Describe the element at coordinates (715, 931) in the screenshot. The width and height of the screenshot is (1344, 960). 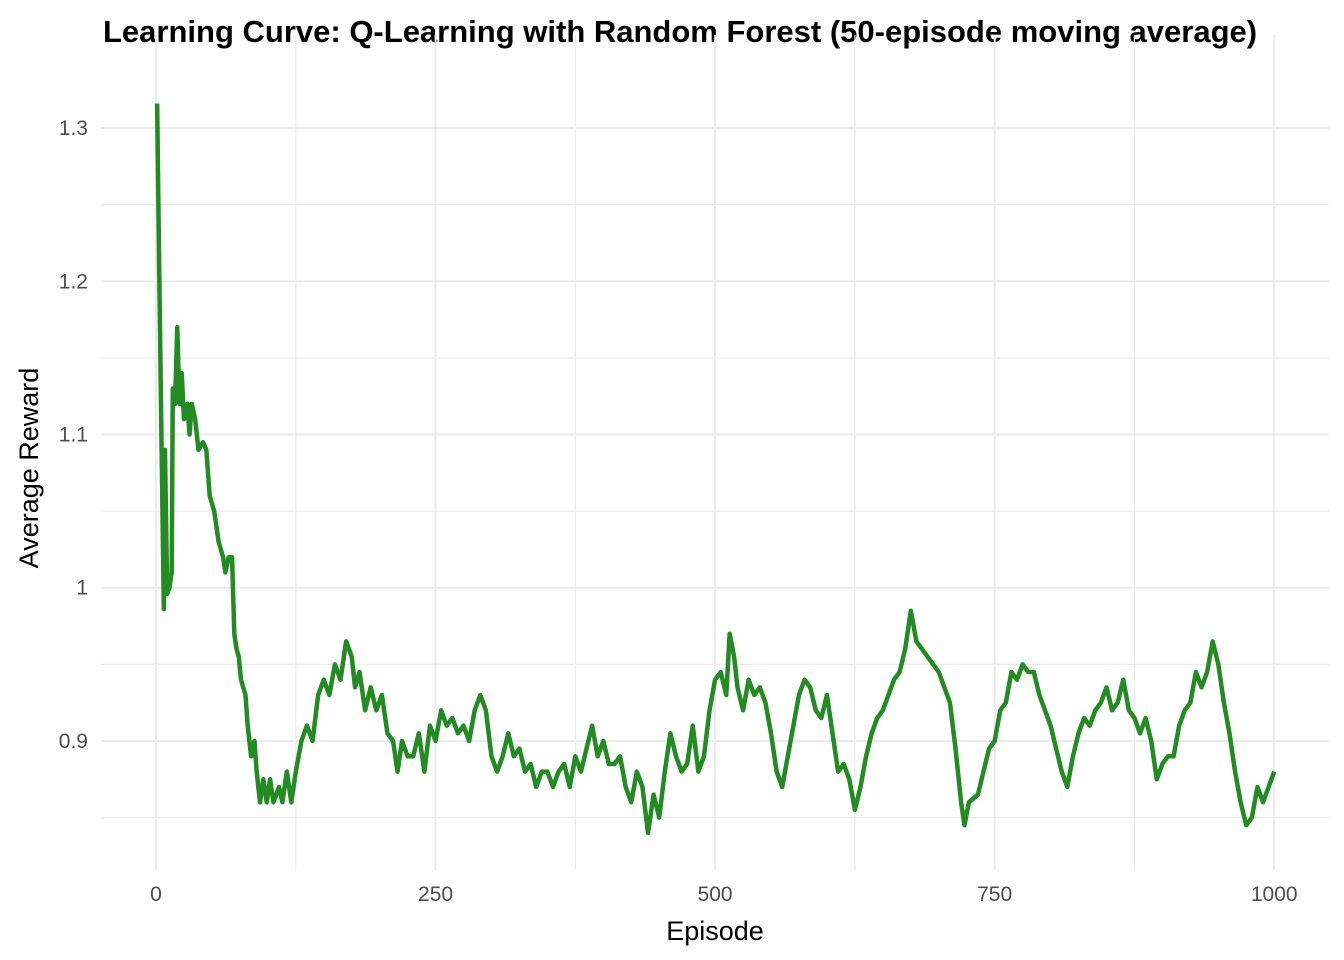
I see `x-axis-label: Episode` at that location.